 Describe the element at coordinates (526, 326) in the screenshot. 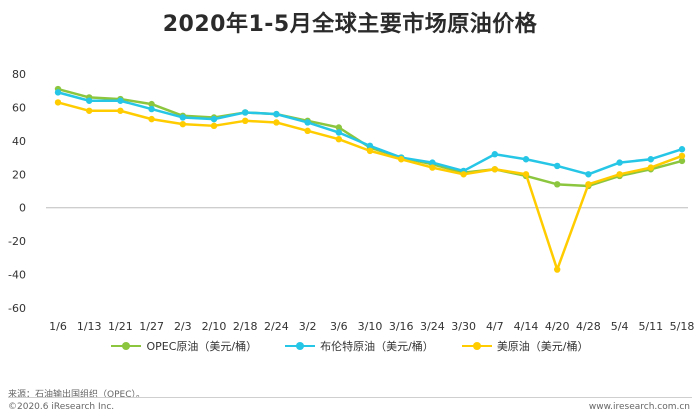

I see `x-tick-label: 4/14` at that location.